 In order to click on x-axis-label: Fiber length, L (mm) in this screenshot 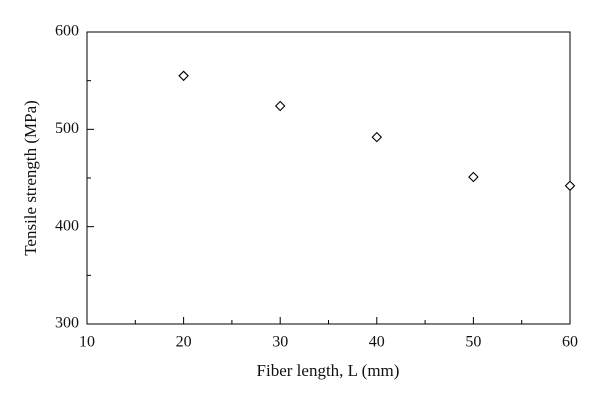, I will do `click(328, 370)`.